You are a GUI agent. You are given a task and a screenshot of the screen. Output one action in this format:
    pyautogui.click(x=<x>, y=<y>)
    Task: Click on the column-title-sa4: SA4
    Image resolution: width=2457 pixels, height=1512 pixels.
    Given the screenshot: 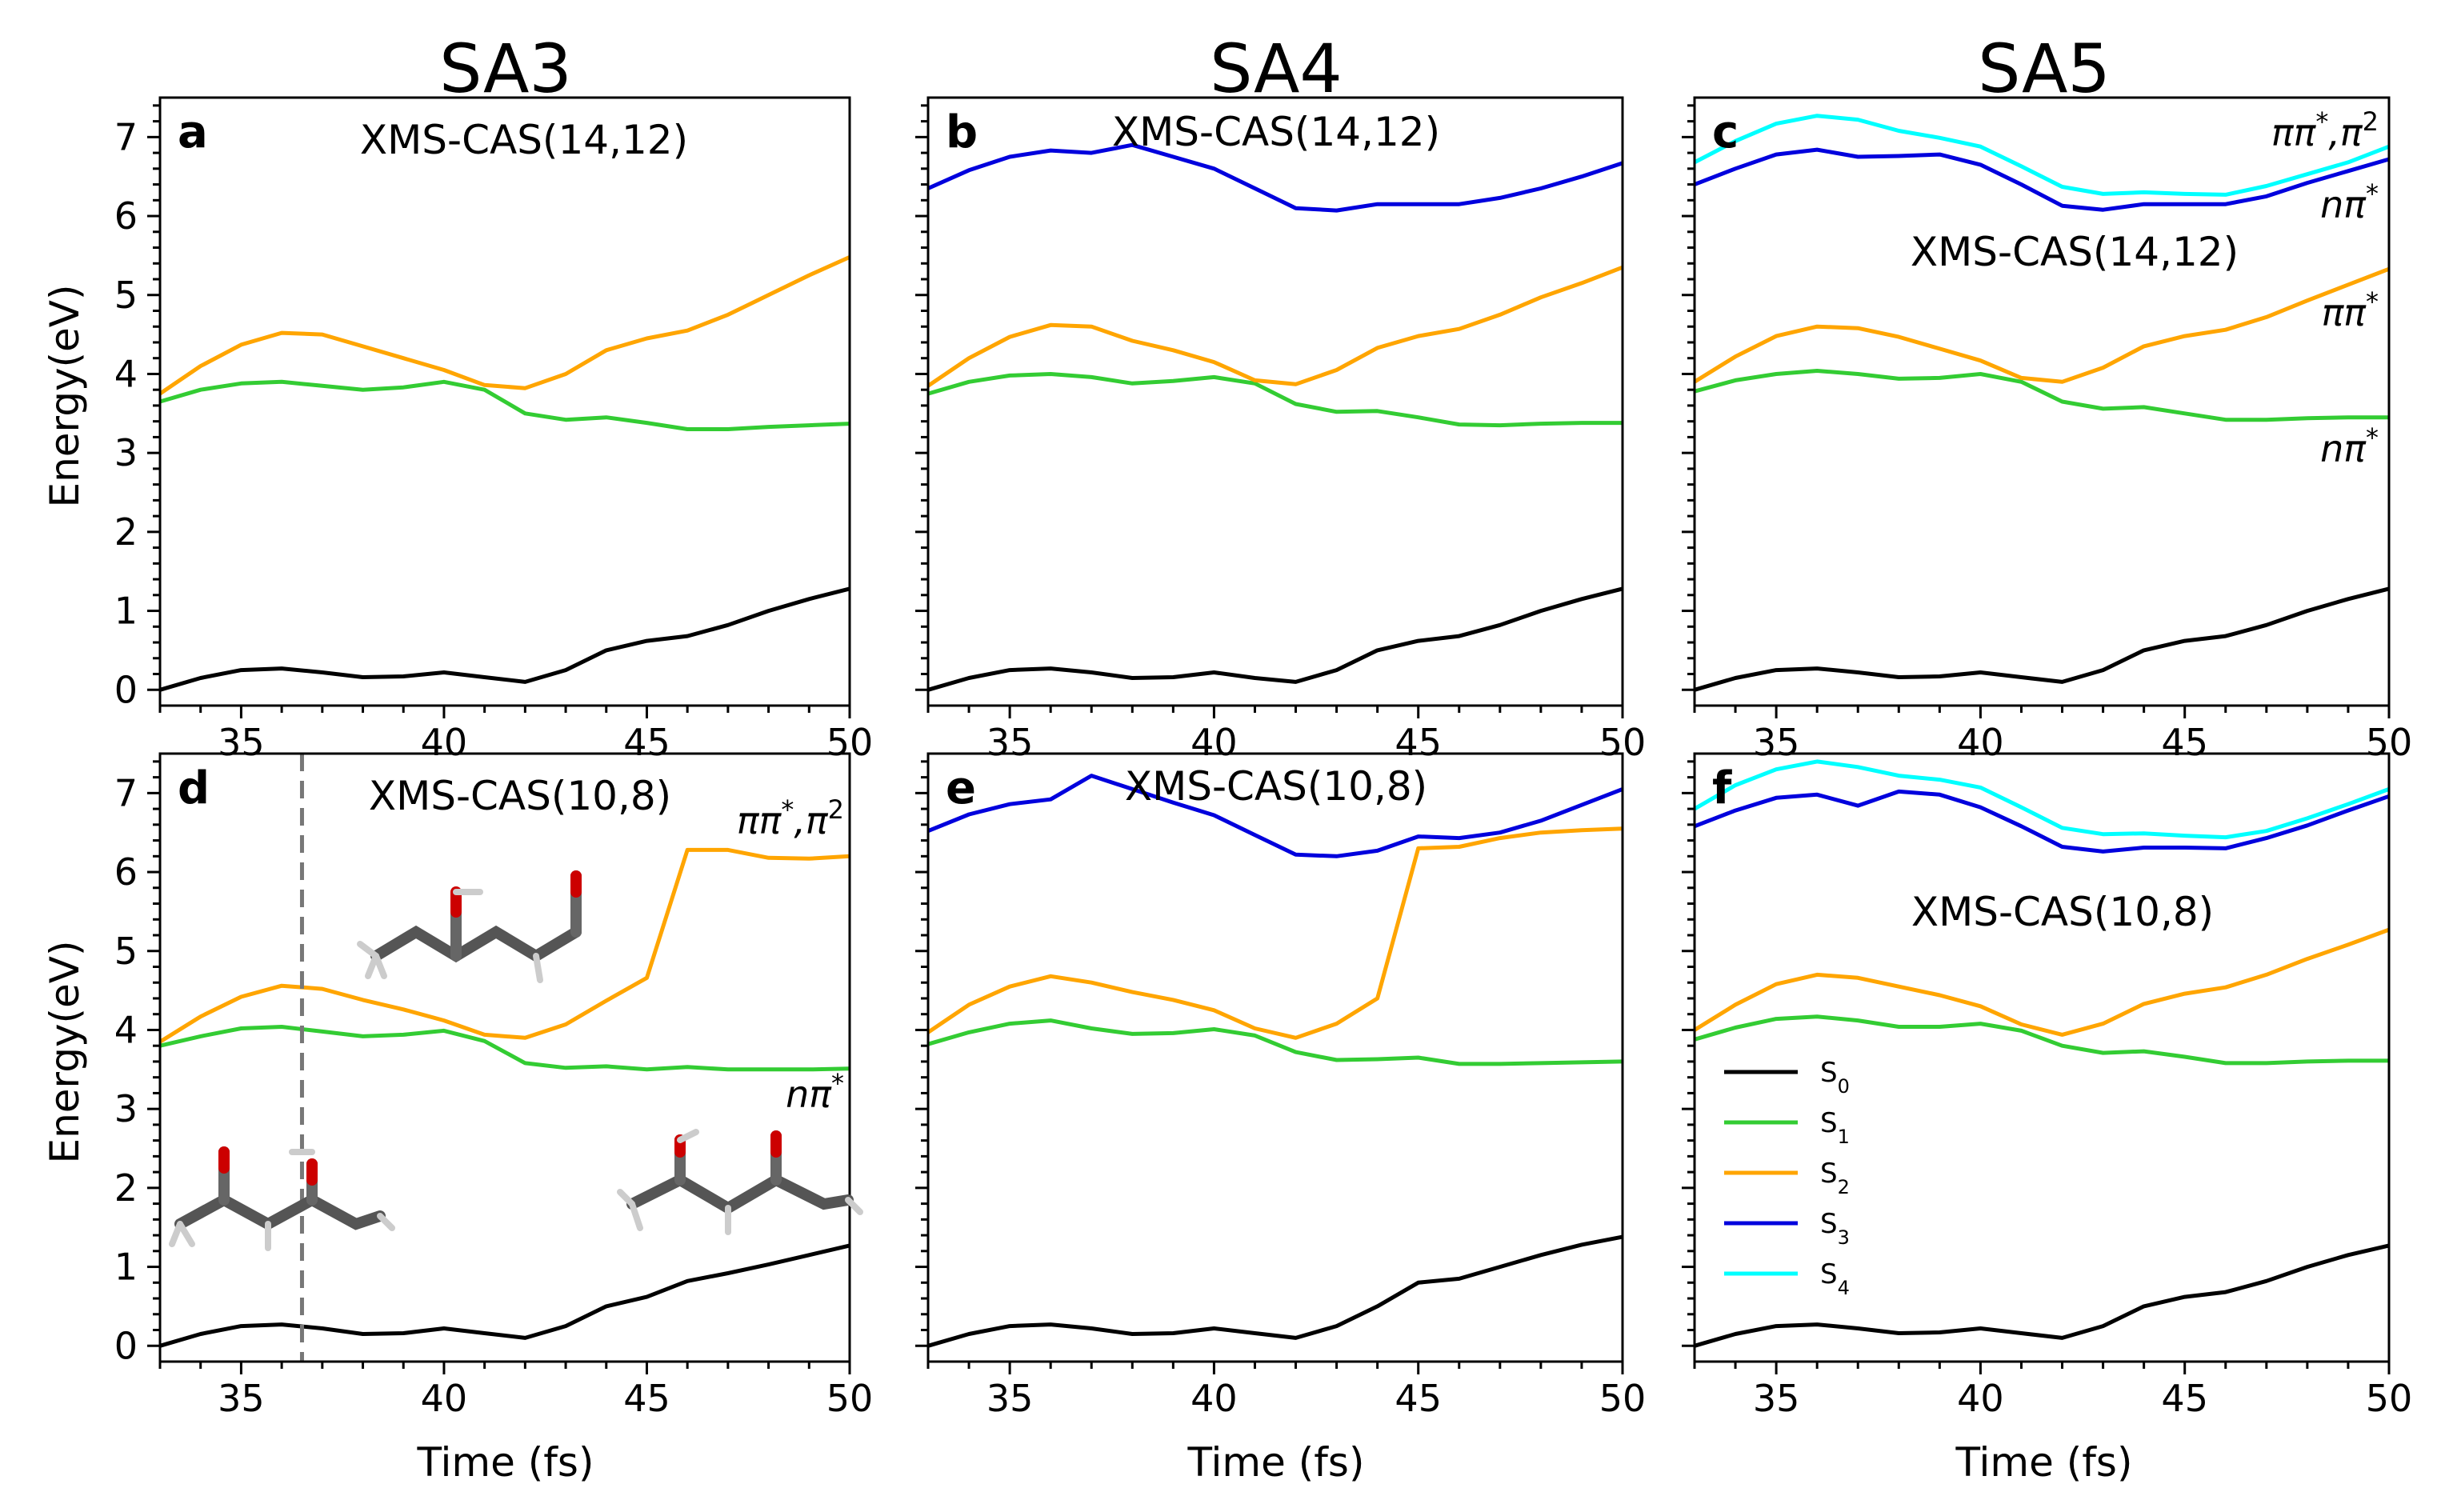 What is the action you would take?
    pyautogui.click(x=1276, y=69)
    